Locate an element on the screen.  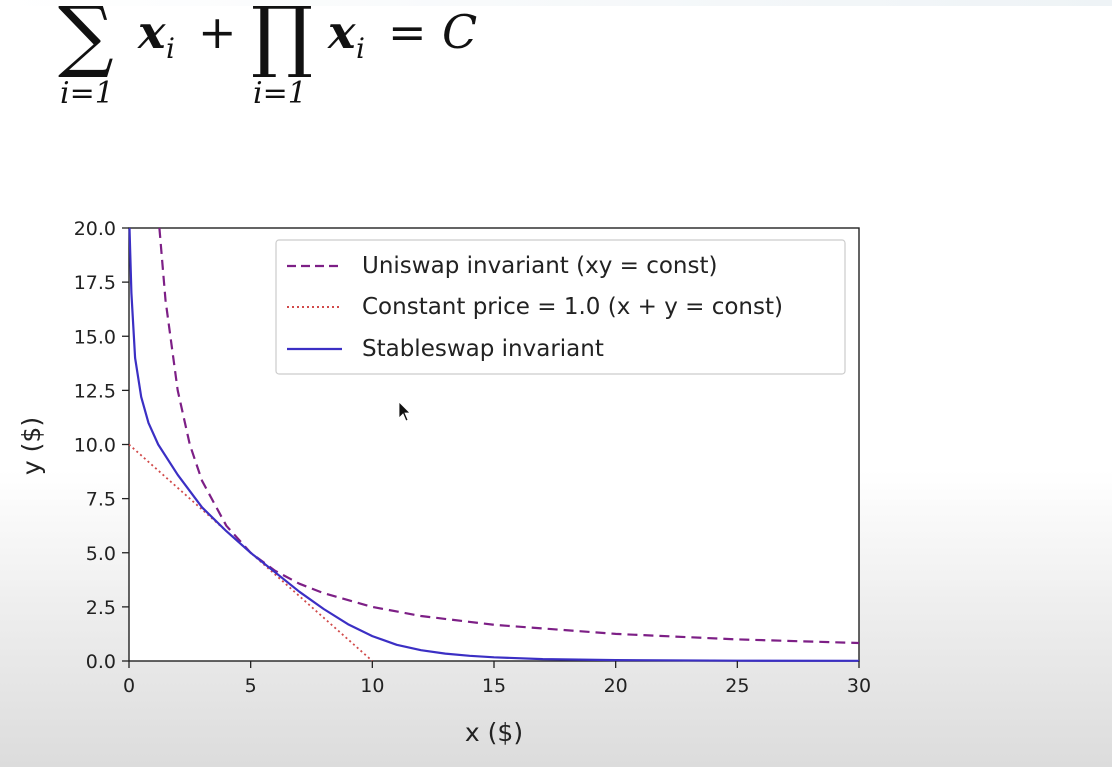
mouse-cursor-icon is located at coordinates (404, 411).